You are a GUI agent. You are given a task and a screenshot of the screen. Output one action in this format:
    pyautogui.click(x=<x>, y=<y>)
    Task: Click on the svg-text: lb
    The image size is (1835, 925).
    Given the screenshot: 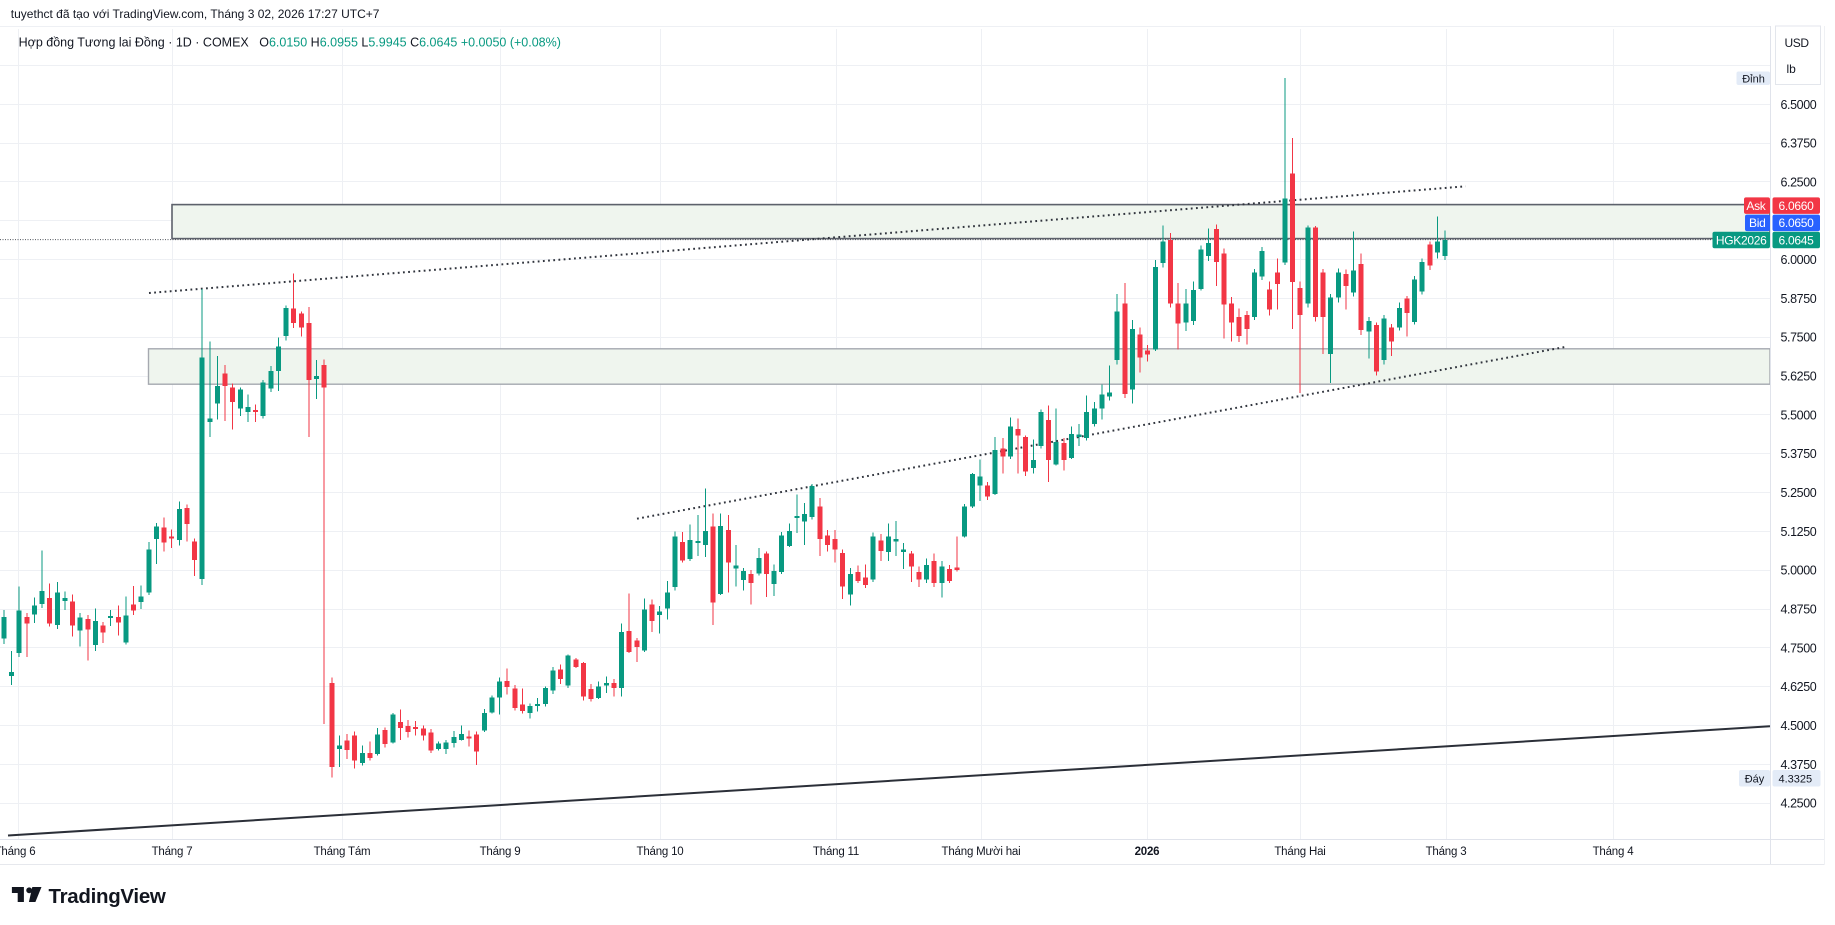 What is the action you would take?
    pyautogui.click(x=1792, y=69)
    